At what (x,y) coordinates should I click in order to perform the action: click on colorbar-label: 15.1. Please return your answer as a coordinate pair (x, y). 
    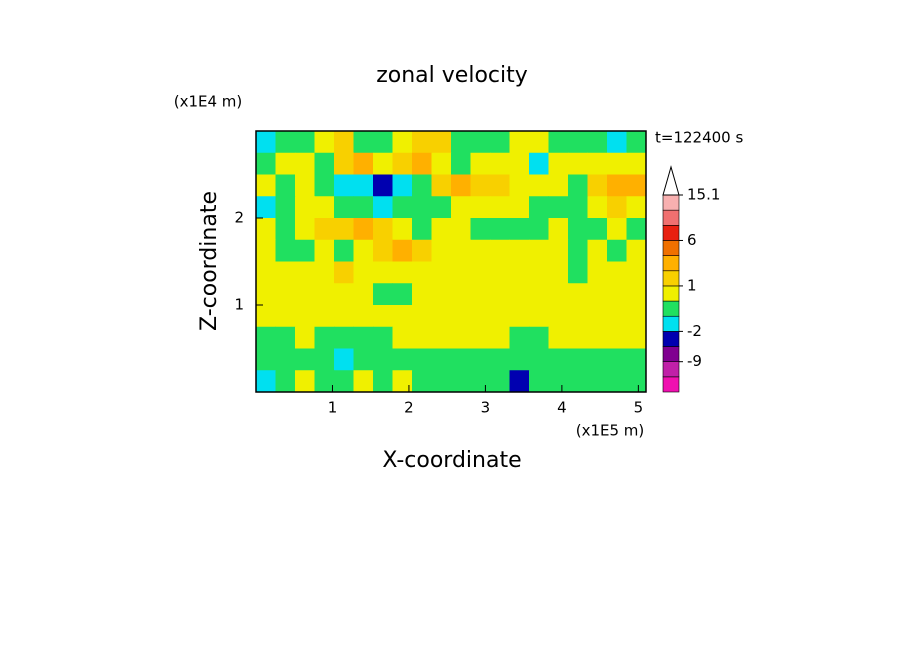
    Looking at the image, I should click on (703, 195).